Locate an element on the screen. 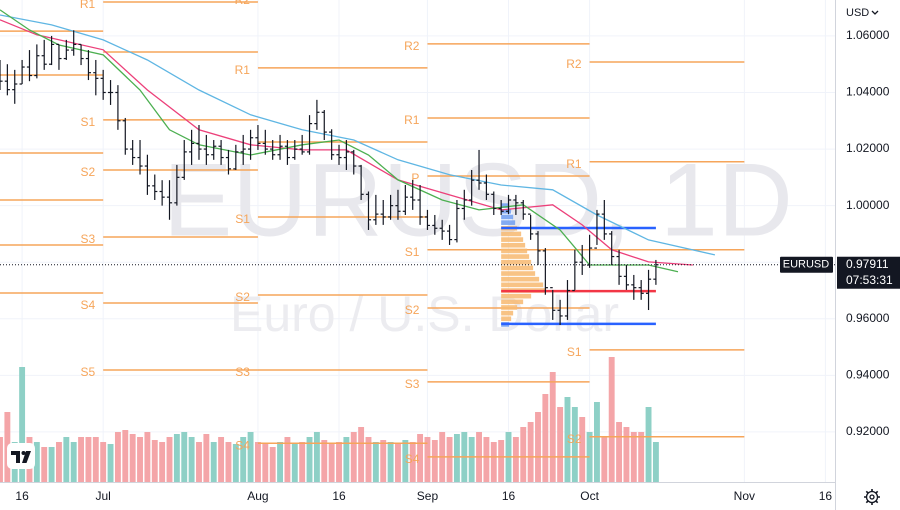  tv-logo is located at coordinates (21, 456).